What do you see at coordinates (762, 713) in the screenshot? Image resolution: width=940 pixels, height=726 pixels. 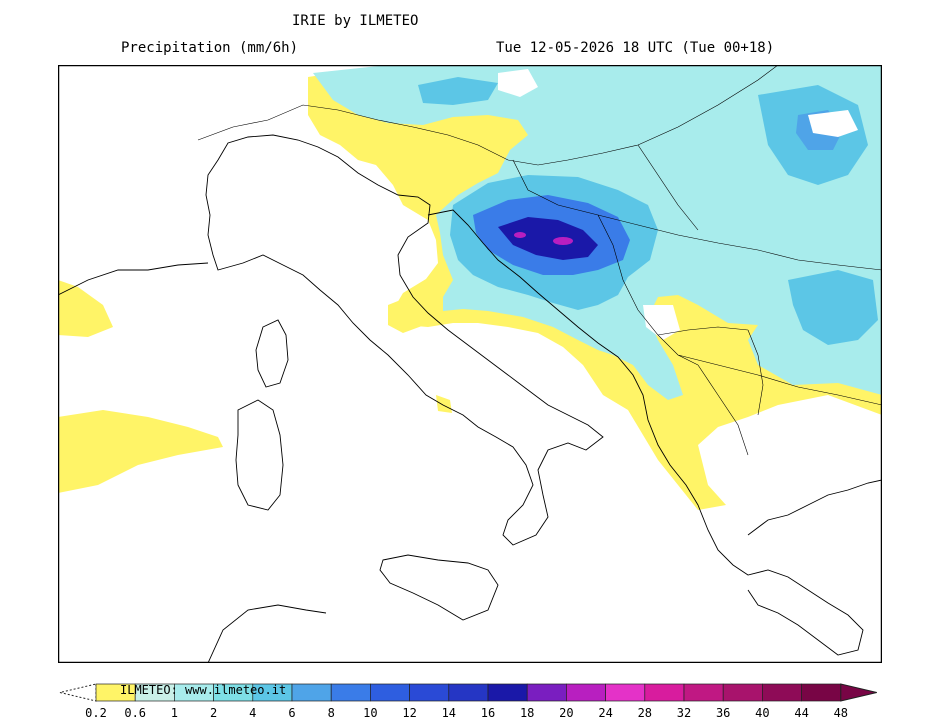 I see `legend-tick-label: 40` at bounding box center [762, 713].